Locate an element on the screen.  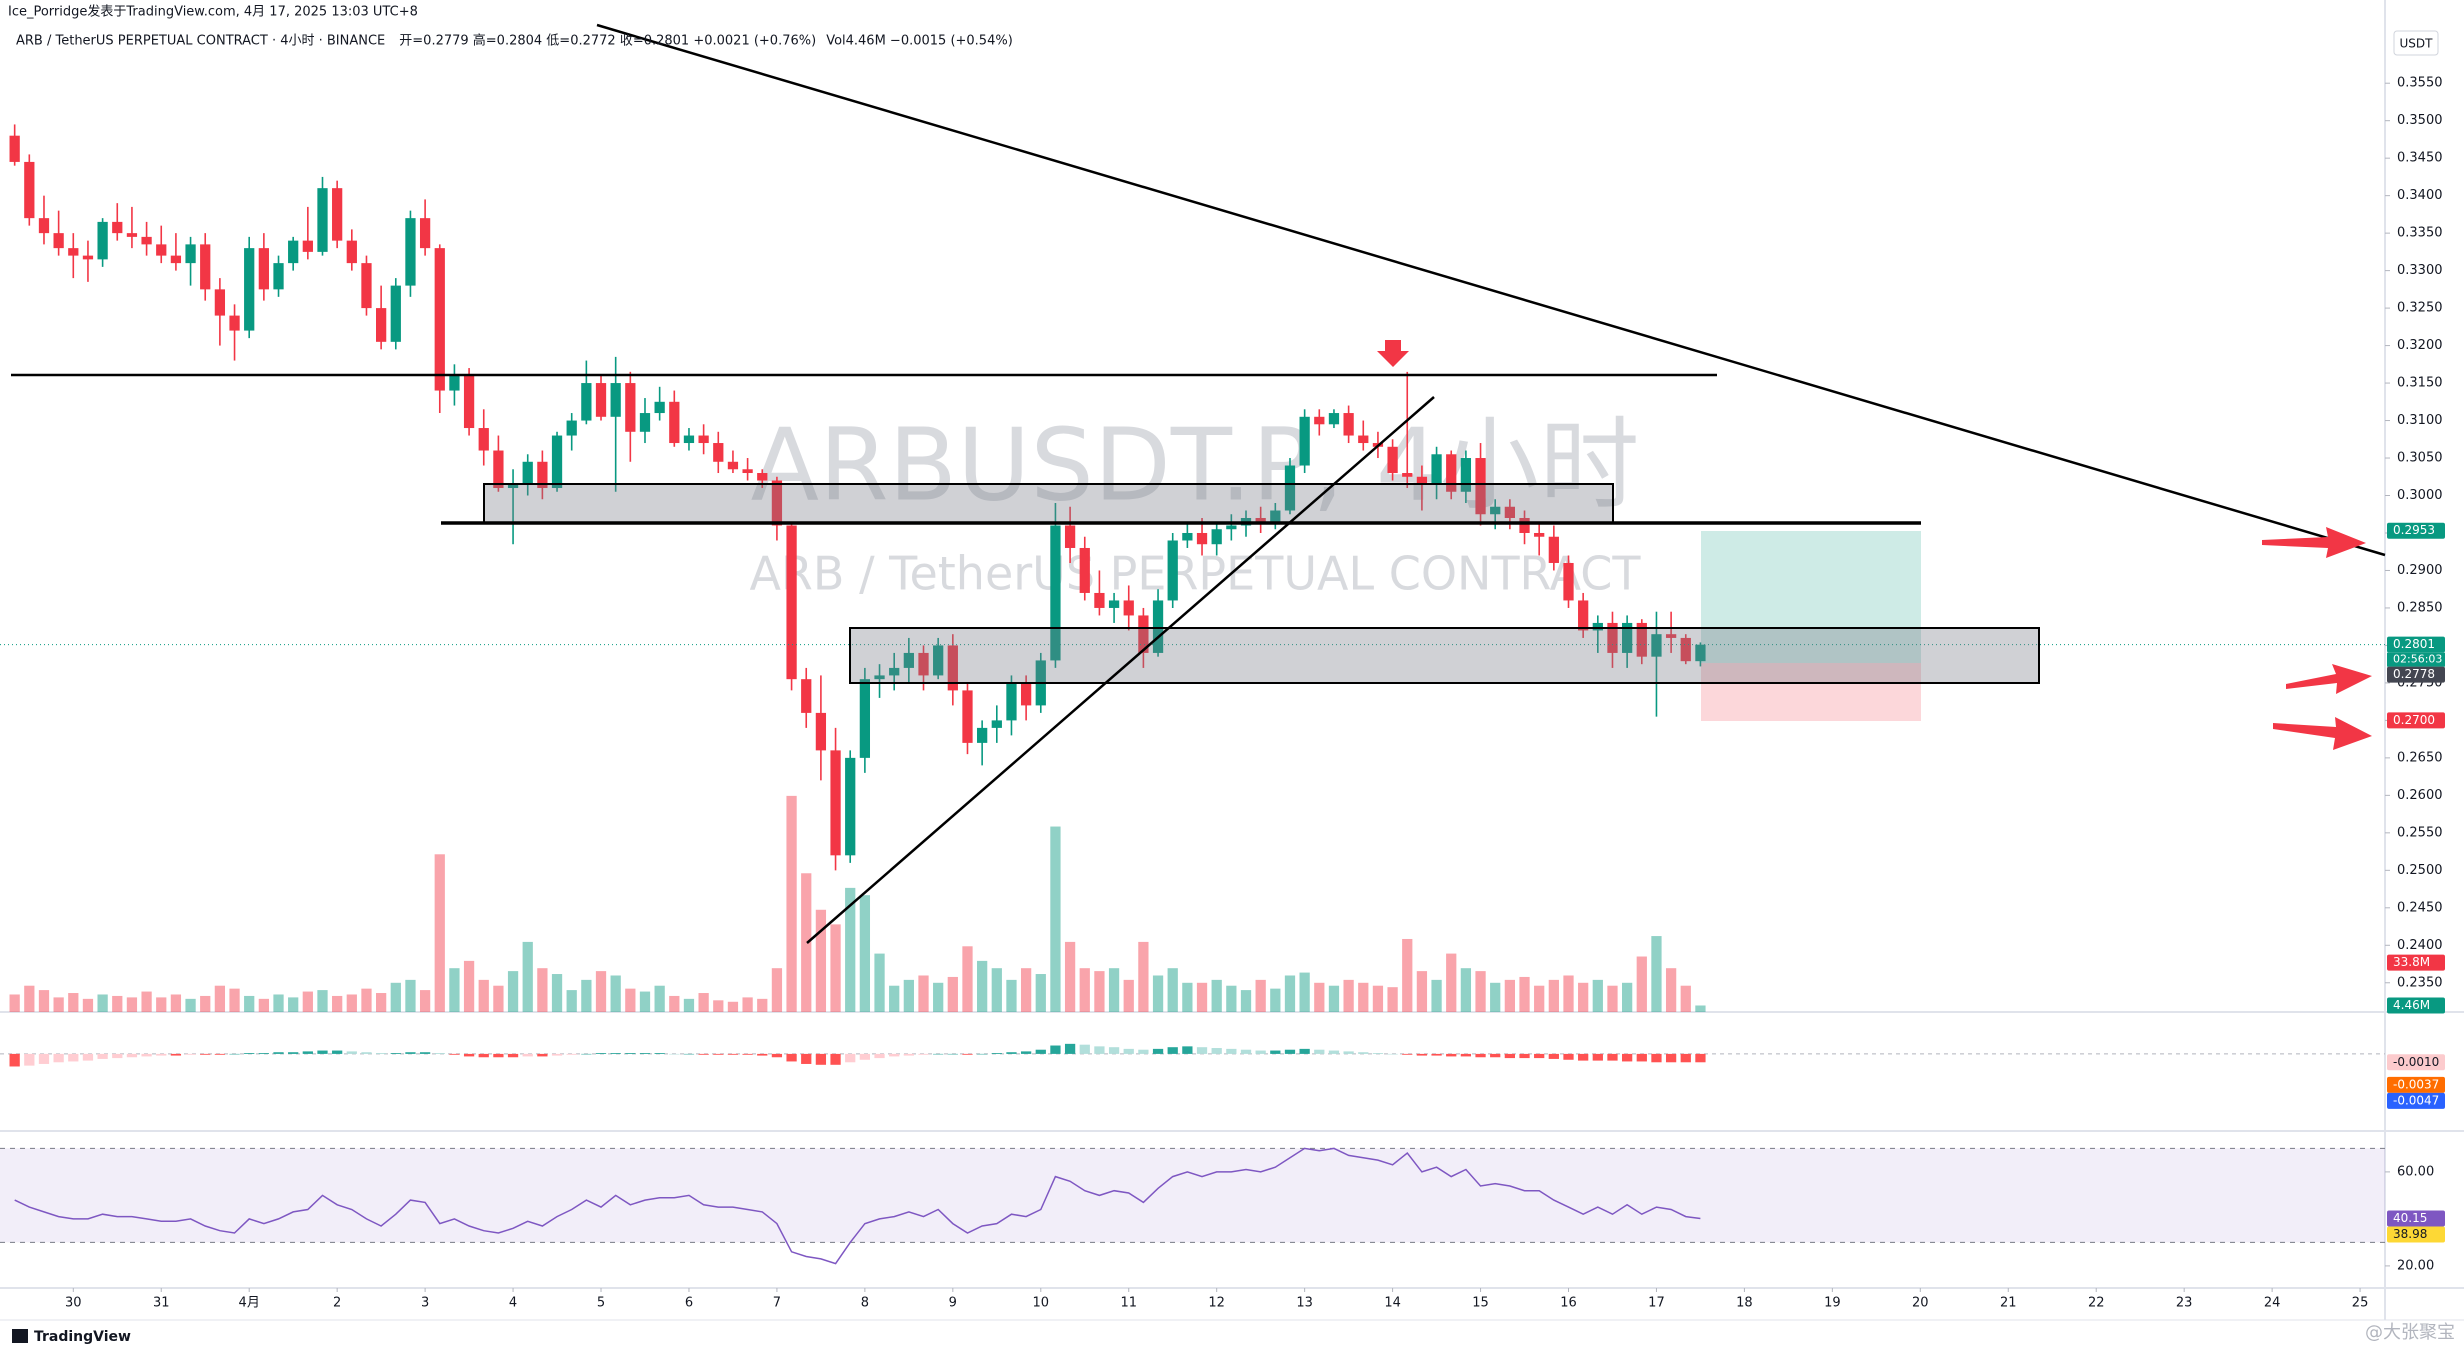
currency-box is located at coordinates (2416, 43).